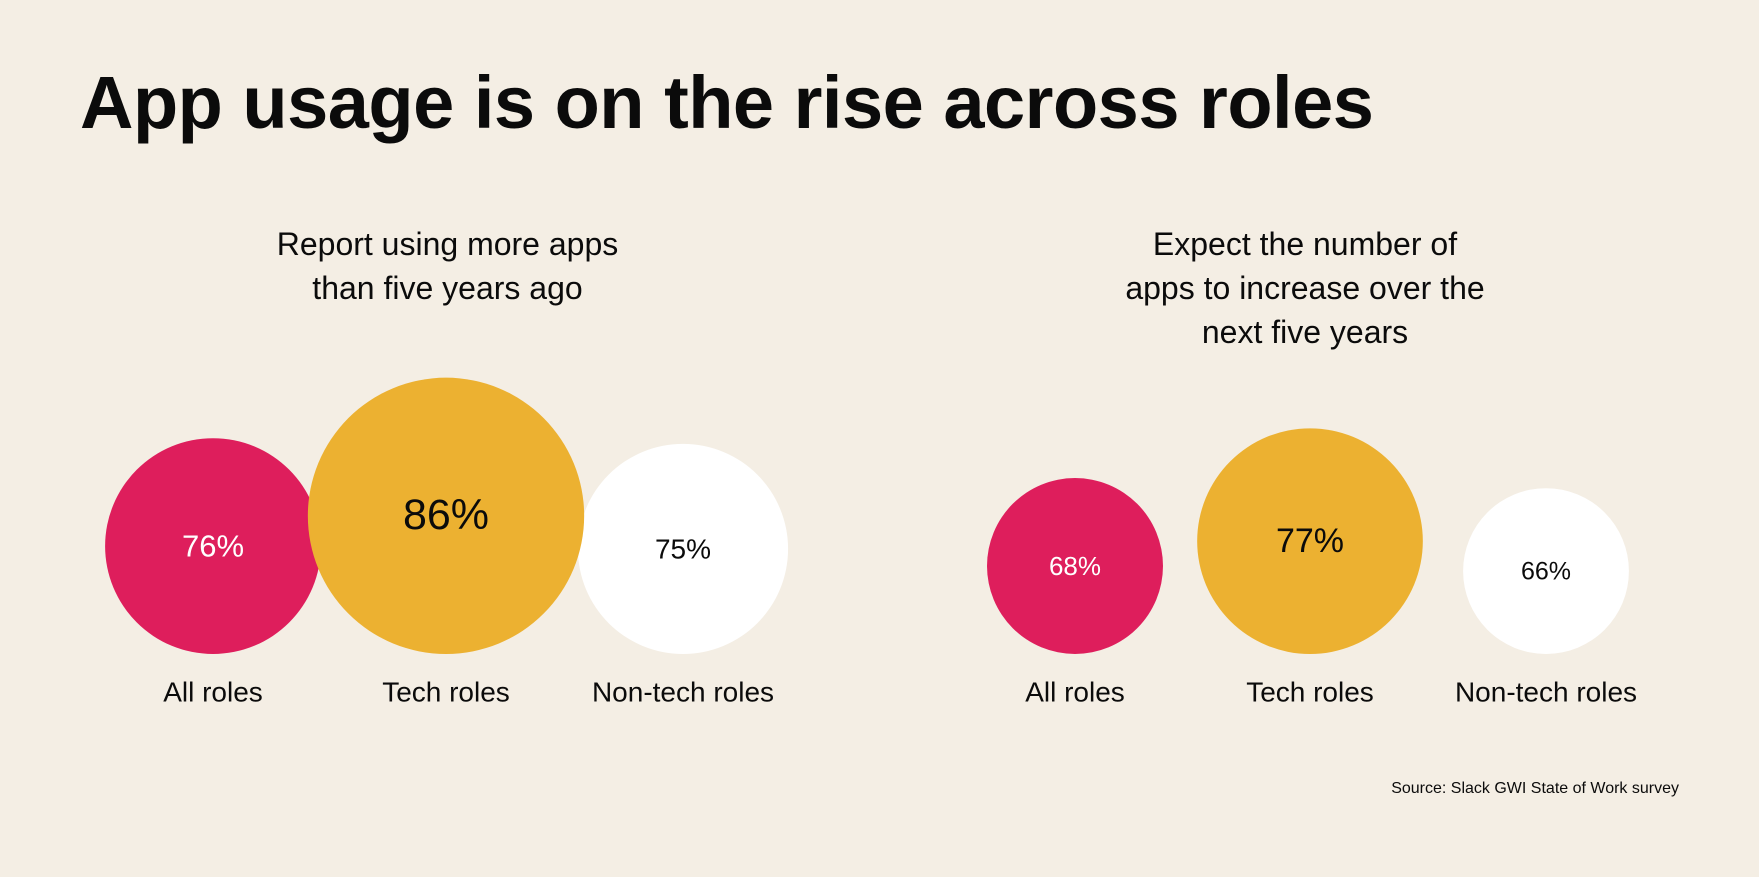 The height and width of the screenshot is (877, 1759). I want to click on value-label-tech-roles: 86%, so click(446, 515).